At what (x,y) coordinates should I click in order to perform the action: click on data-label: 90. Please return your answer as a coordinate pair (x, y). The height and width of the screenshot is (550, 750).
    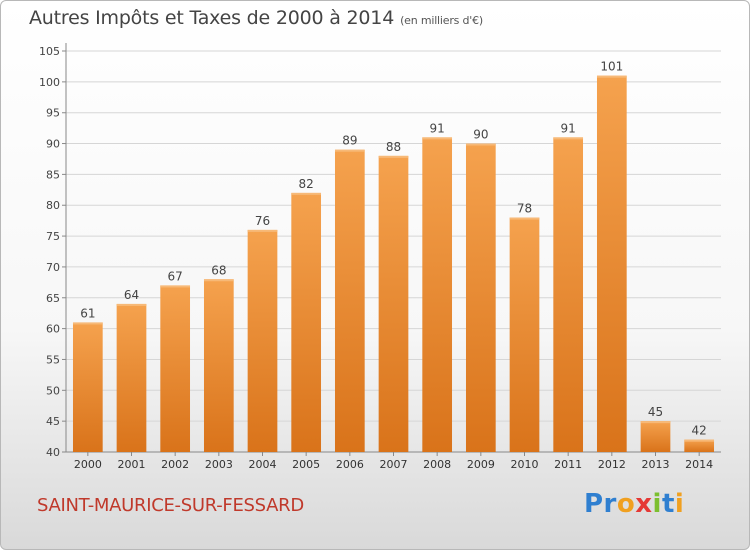
    Looking at the image, I should click on (480, 135).